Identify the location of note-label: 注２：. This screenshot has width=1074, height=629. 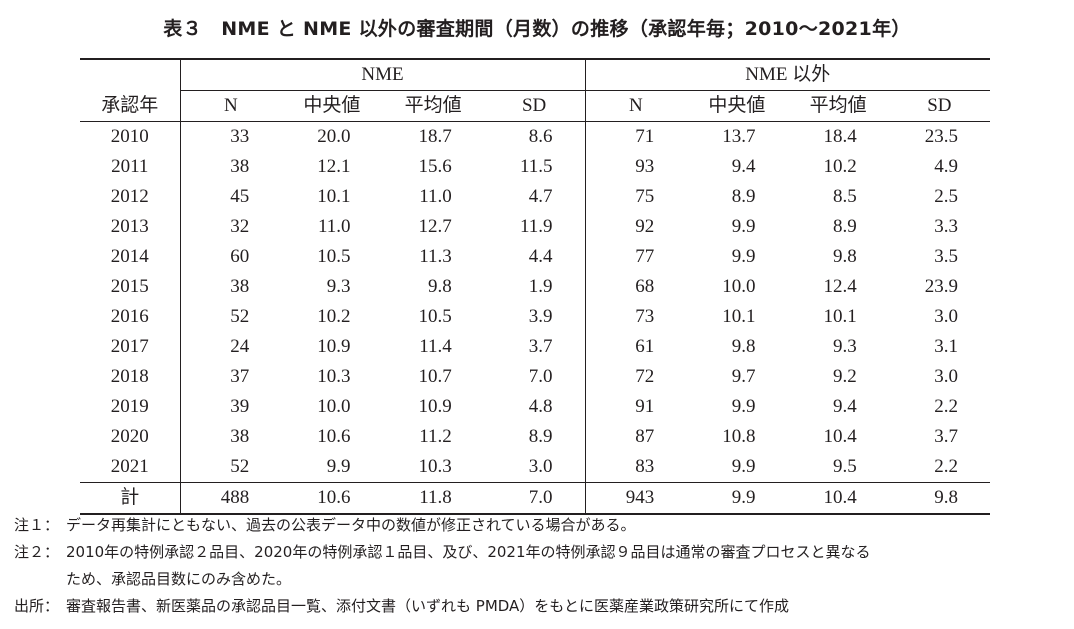
(37, 552).